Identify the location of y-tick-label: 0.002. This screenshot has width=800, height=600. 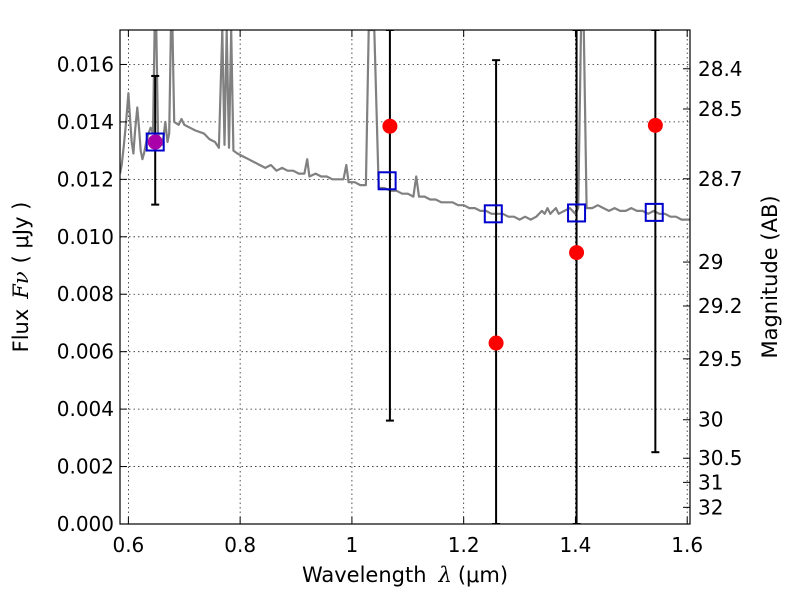
(85, 467).